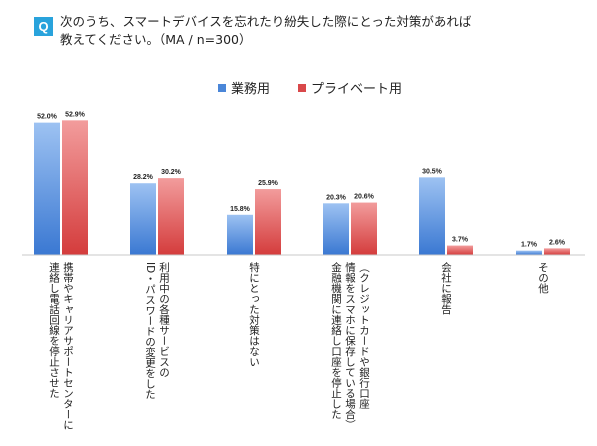  I want to click on data-label-private-0: 52.9%, so click(75, 114).